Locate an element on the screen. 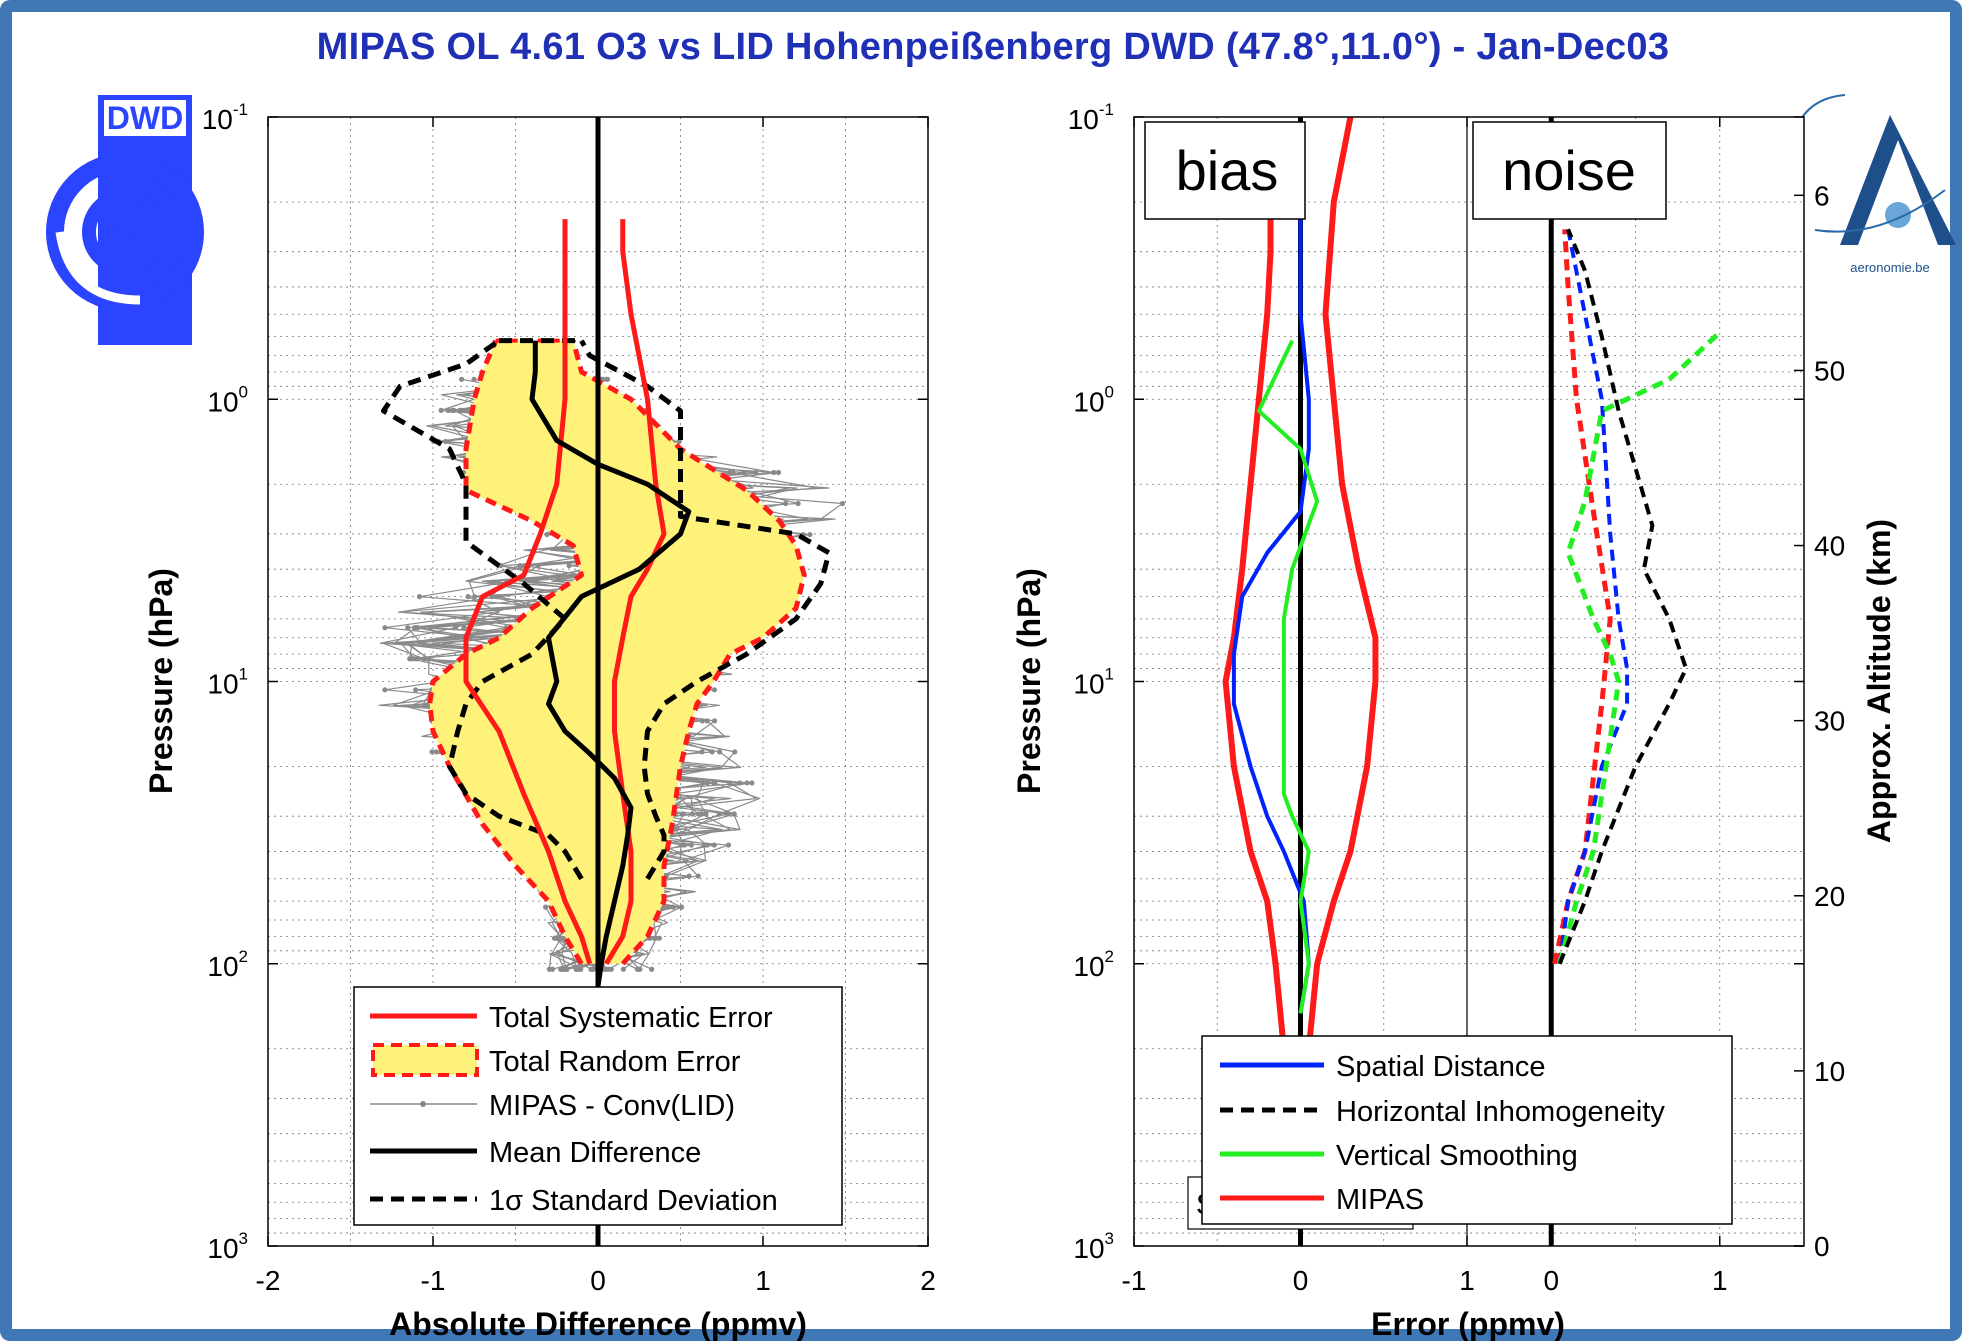 This screenshot has height=1341, width=1962. y2-tick-label: 0 is located at coordinates (1822, 1246).